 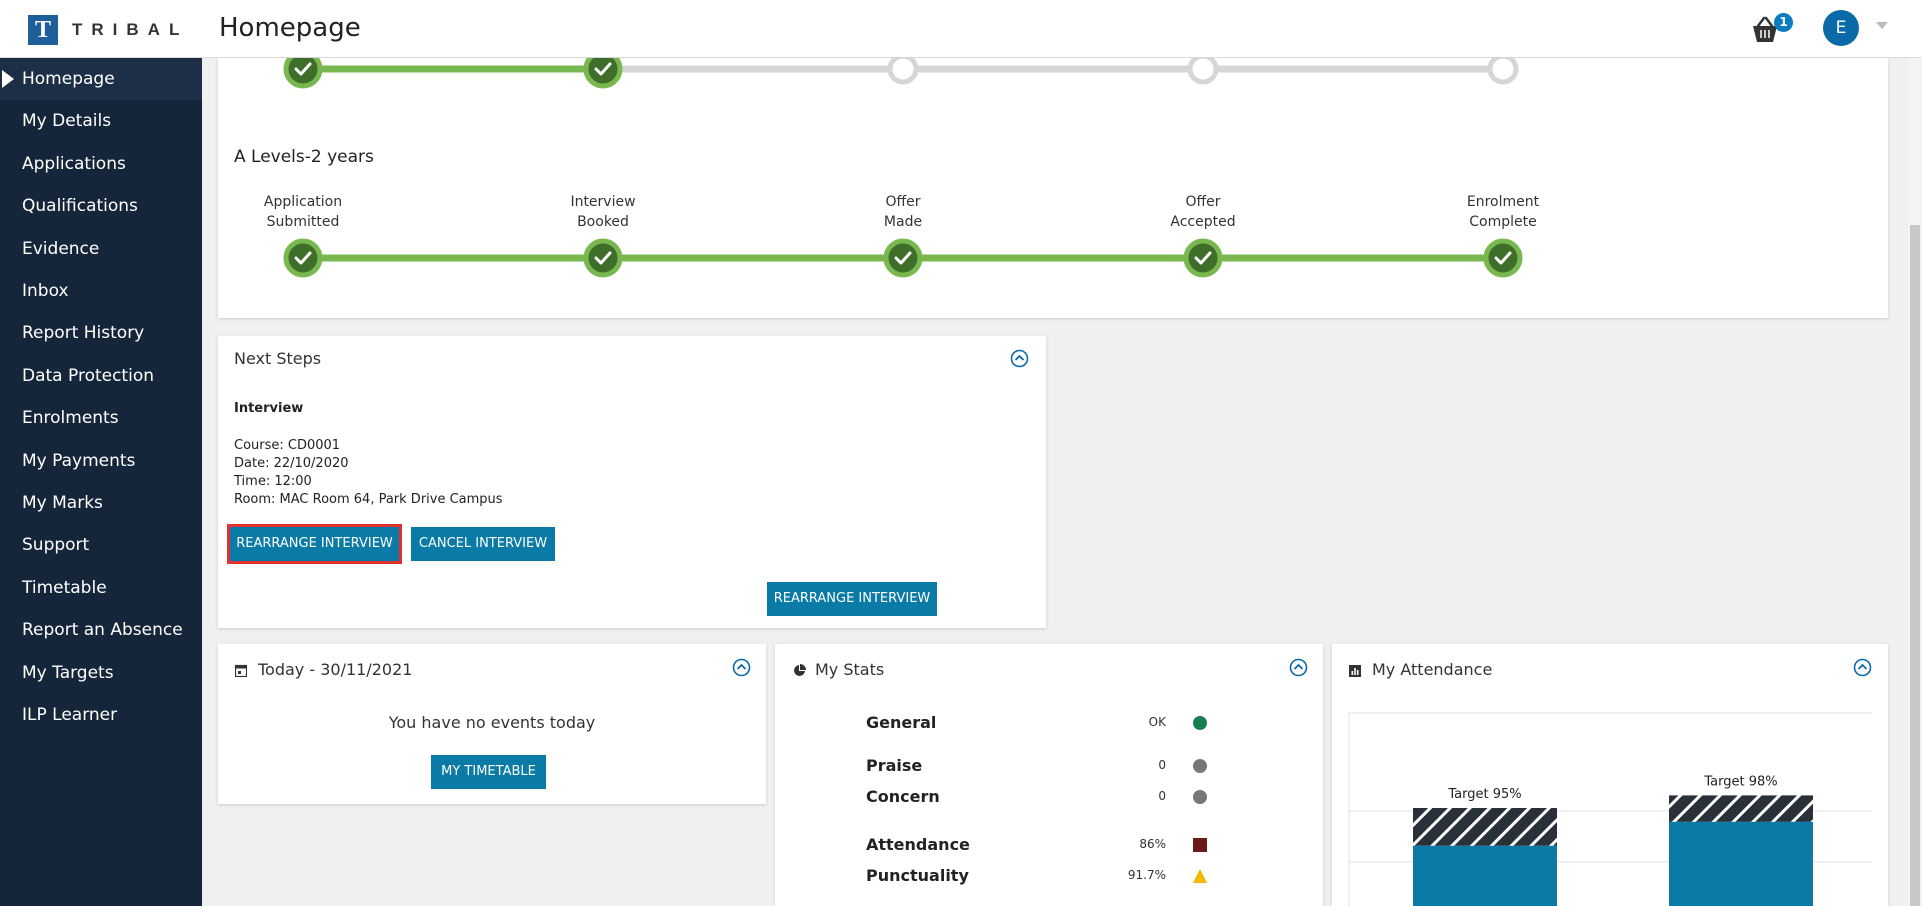 What do you see at coordinates (88, 375) in the screenshot?
I see `sidebar-item-label: Data Protection` at bounding box center [88, 375].